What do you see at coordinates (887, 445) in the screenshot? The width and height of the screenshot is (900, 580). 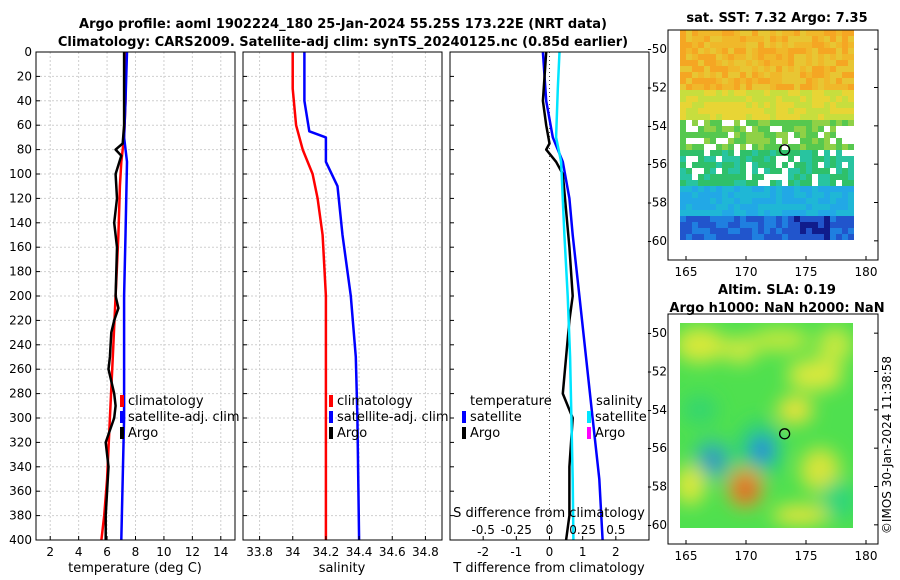 I see `footer-timestamp: ©IMOS 30-Jan-2024 11:38:58` at bounding box center [887, 445].